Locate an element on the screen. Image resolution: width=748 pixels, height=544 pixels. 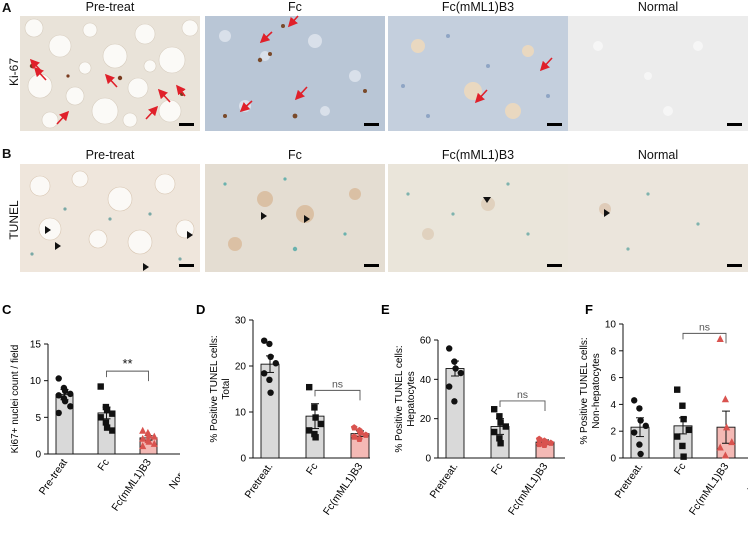
panel-letter-a: A is located at coordinates (7, 7).